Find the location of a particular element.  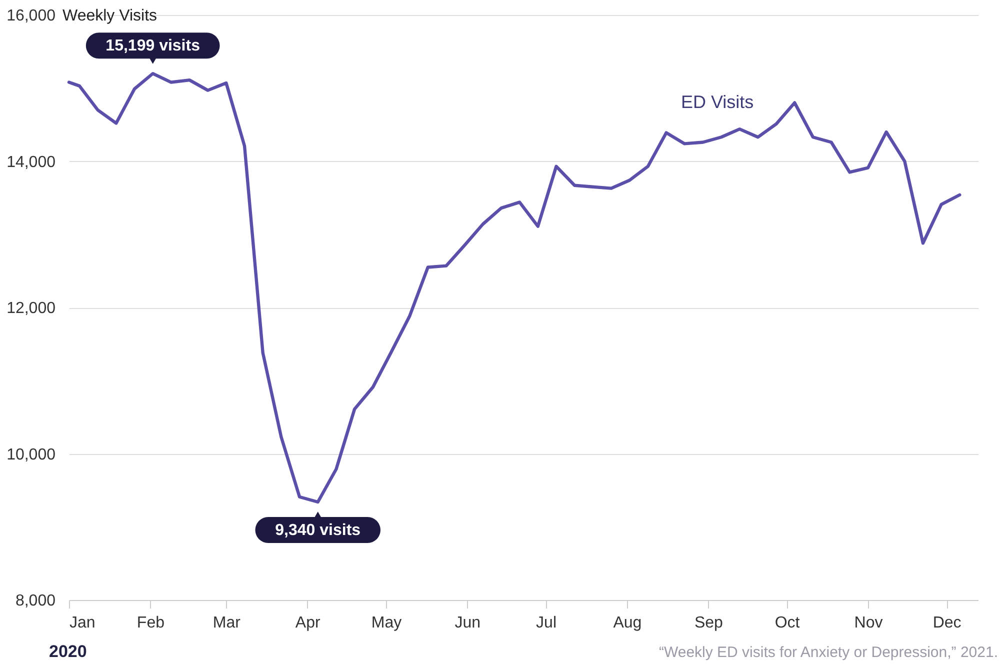

y-tick-label: 14,000 is located at coordinates (31, 162).